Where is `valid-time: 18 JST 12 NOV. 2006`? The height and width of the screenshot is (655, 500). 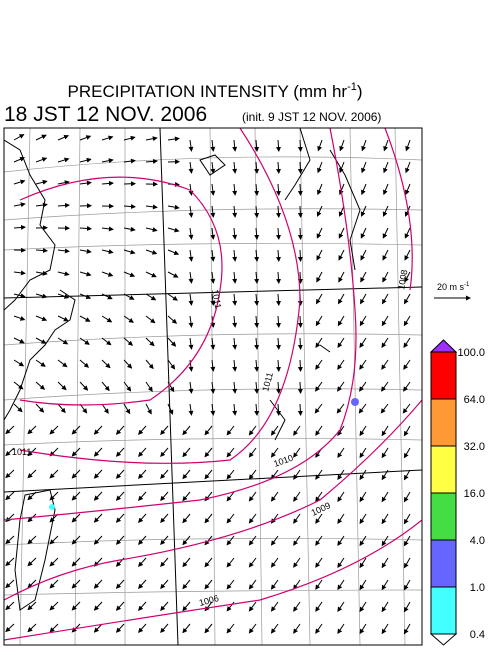
valid-time: 18 JST 12 NOV. 2006 is located at coordinates (105, 114).